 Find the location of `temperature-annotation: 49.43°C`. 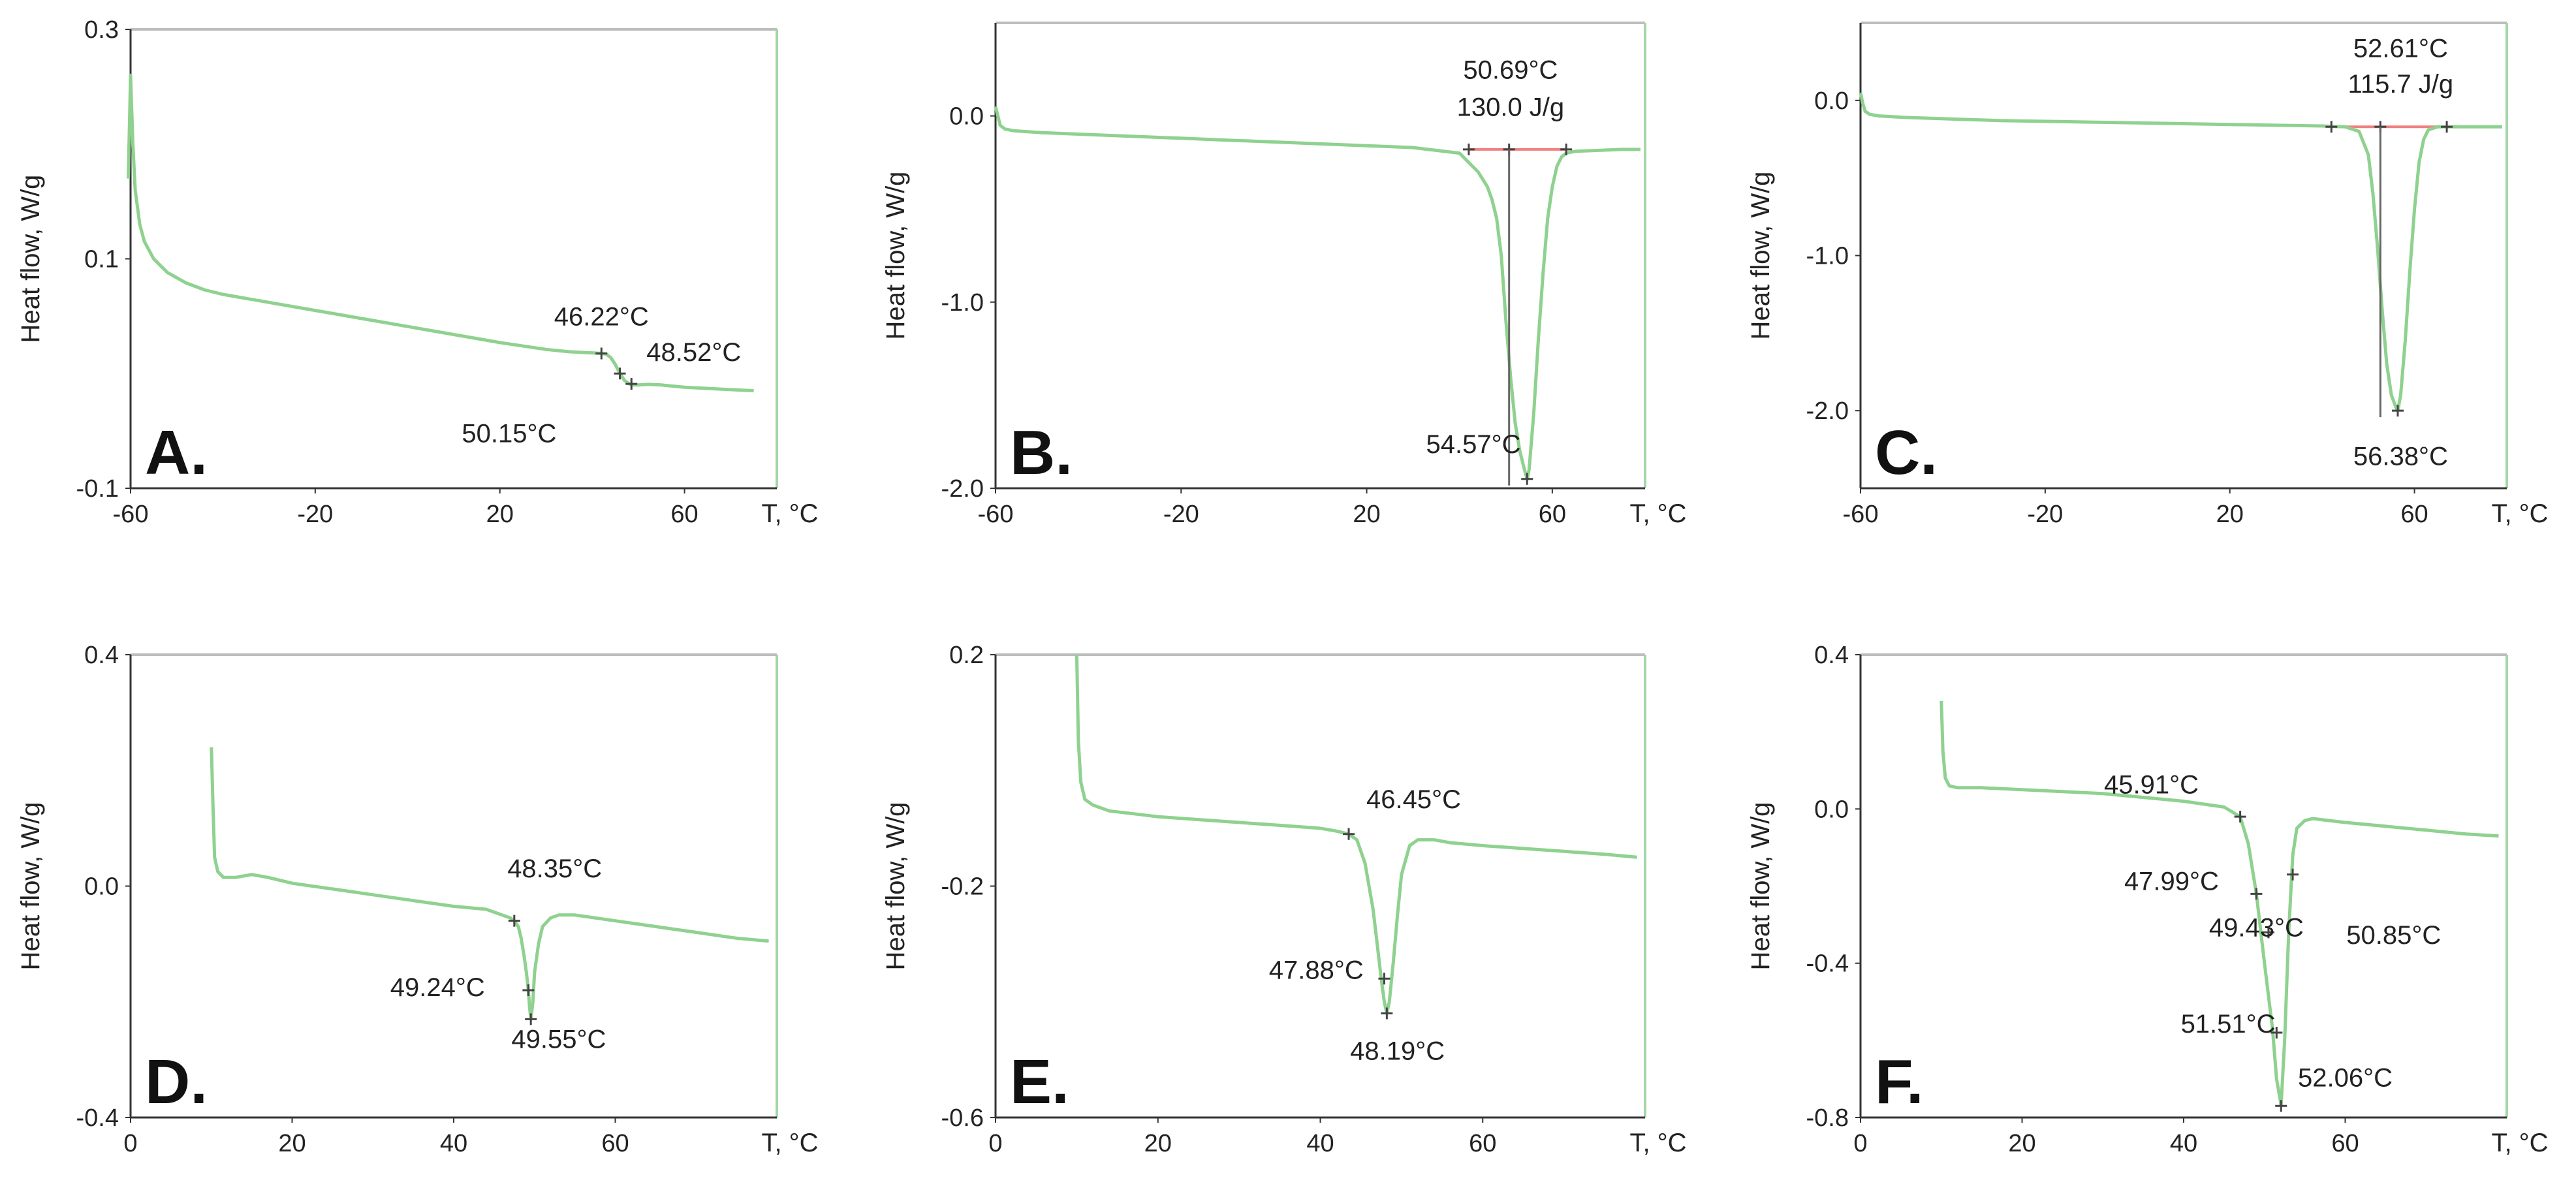

temperature-annotation: 49.43°C is located at coordinates (2256, 927).